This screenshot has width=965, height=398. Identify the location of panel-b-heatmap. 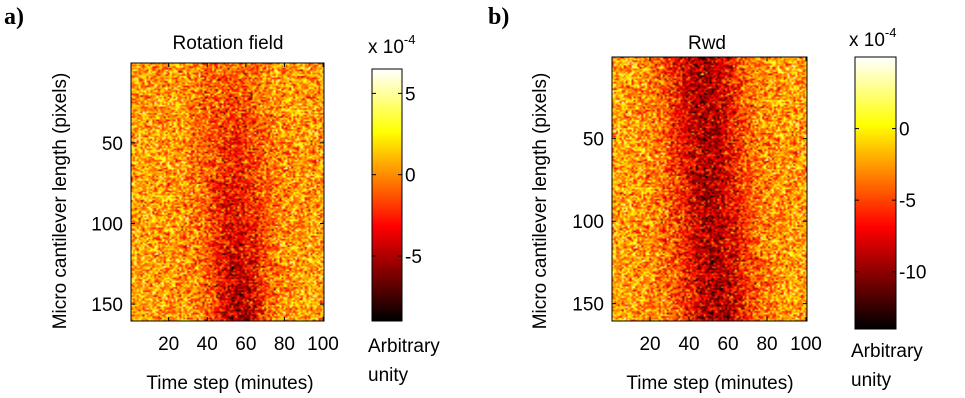
(709, 189).